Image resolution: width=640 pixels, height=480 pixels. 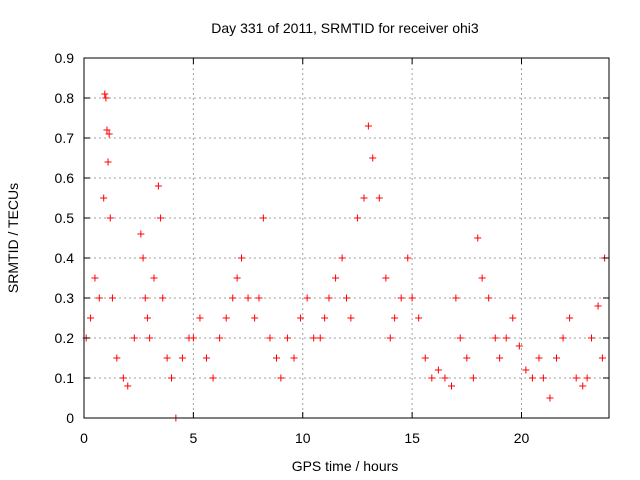 What do you see at coordinates (84, 438) in the screenshot?
I see `x-tick-label: 0` at bounding box center [84, 438].